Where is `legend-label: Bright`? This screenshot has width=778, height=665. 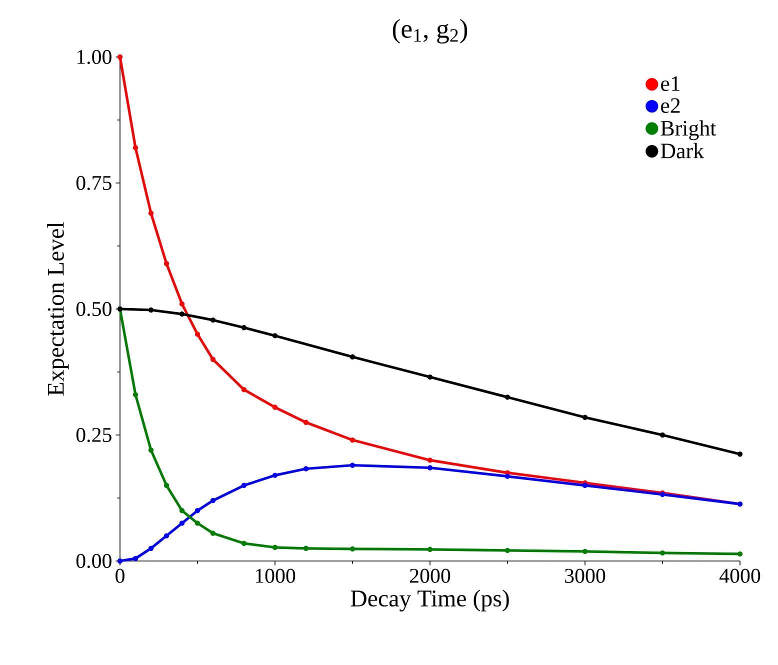
legend-label: Bright is located at coordinates (688, 130).